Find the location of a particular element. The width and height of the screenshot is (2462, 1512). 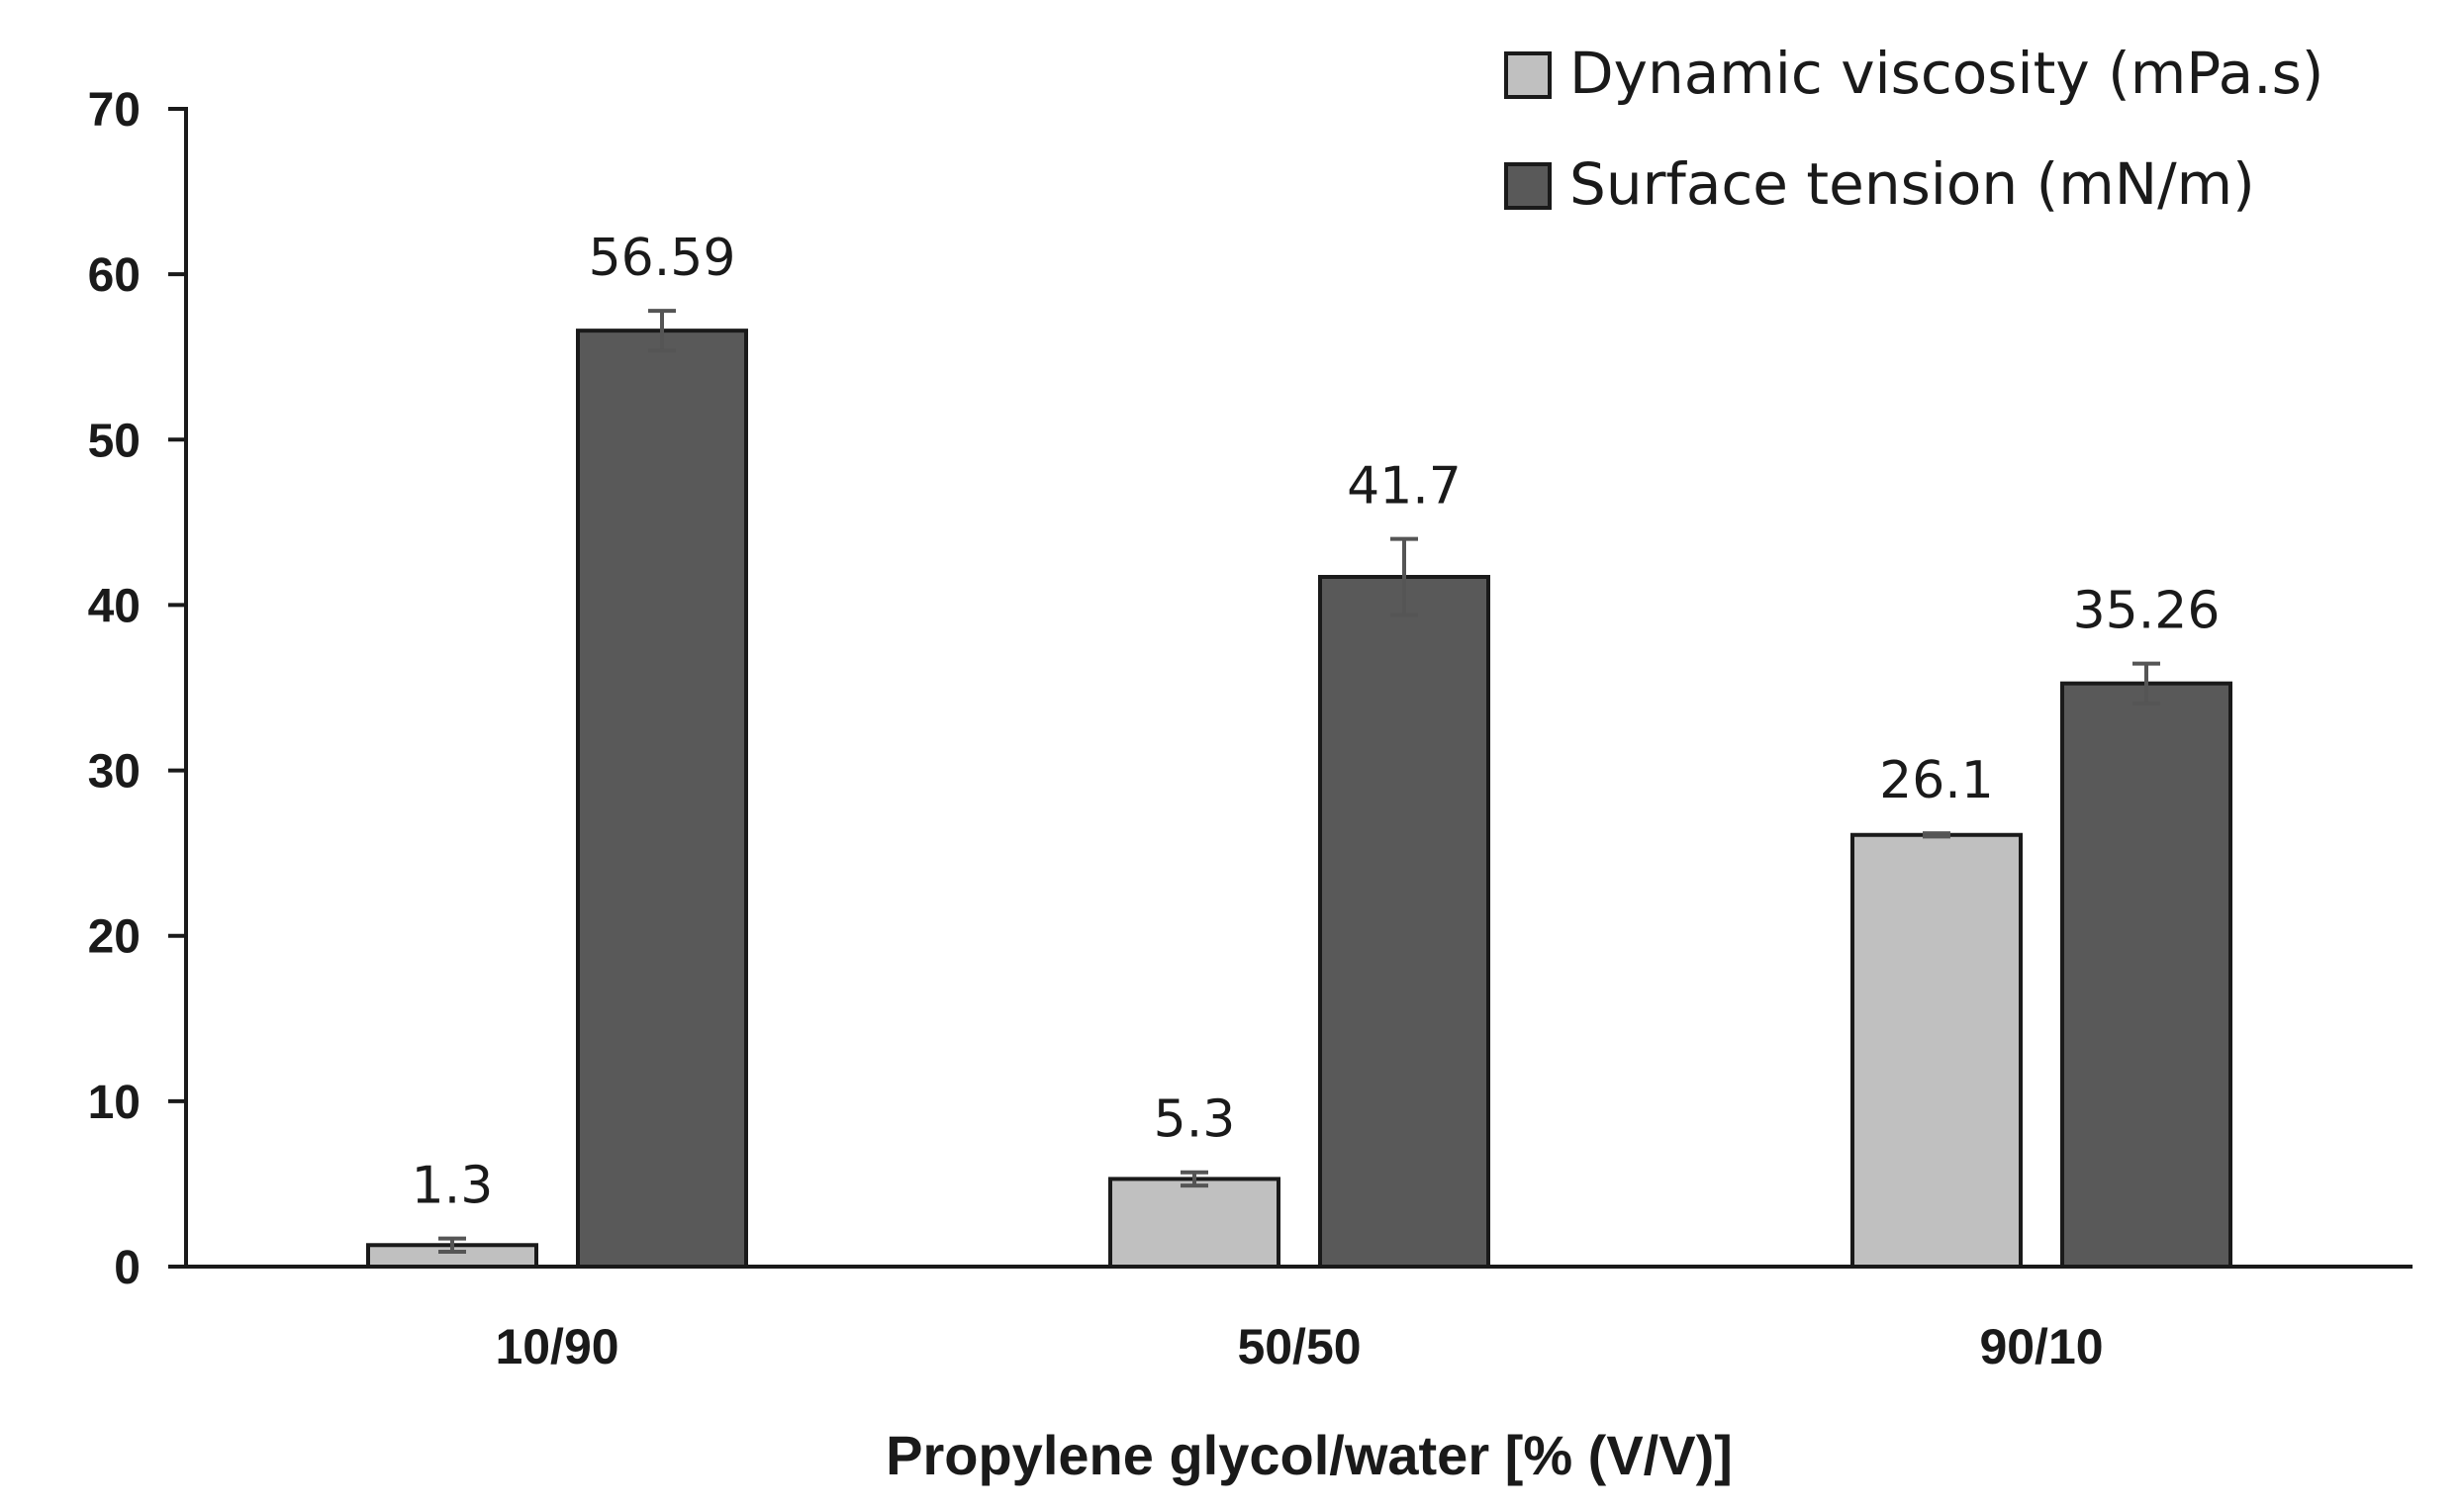

x-category-label: 50/50 is located at coordinates (1299, 1347).